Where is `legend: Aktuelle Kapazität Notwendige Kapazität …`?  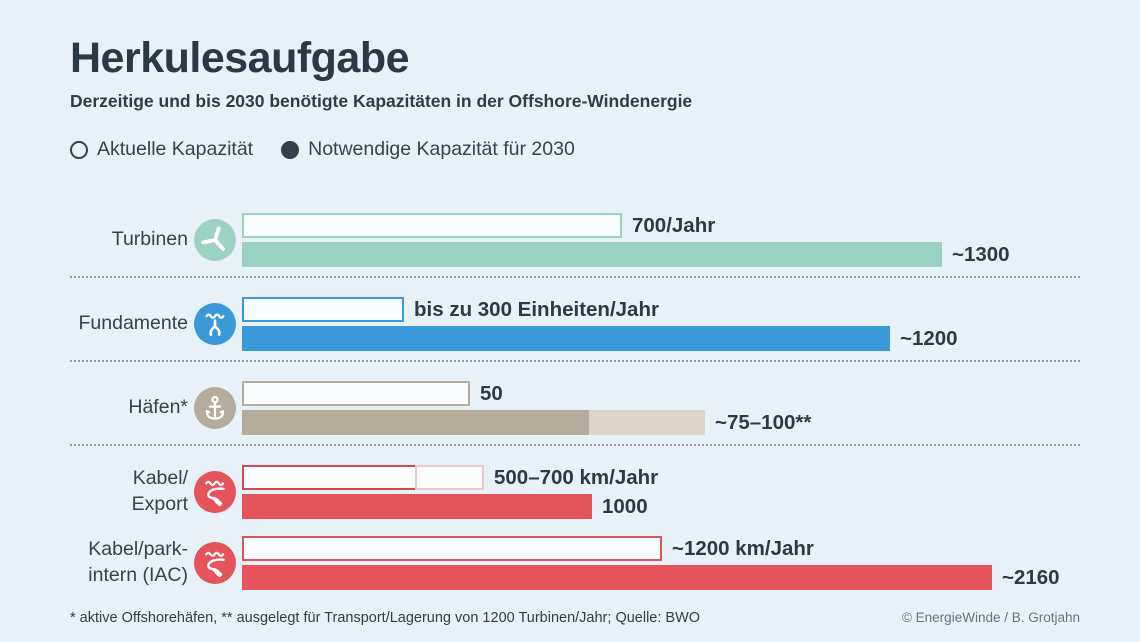 legend: Aktuelle Kapazität Notwendige Kapazität … is located at coordinates (605, 149).